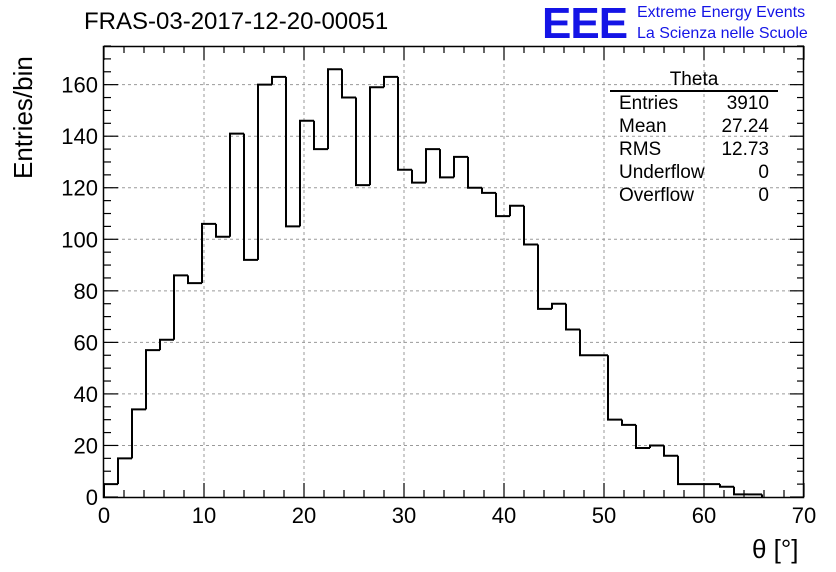 The width and height of the screenshot is (836, 572). Describe the element at coordinates (79, 85) in the screenshot. I see `y-tick-label: 160` at that location.